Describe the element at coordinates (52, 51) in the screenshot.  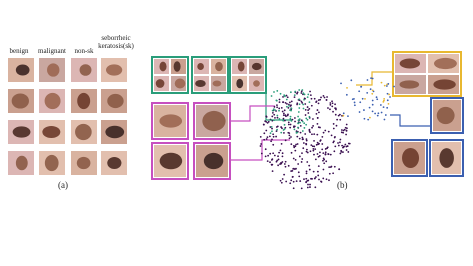
I see `column-label: malignant` at that location.